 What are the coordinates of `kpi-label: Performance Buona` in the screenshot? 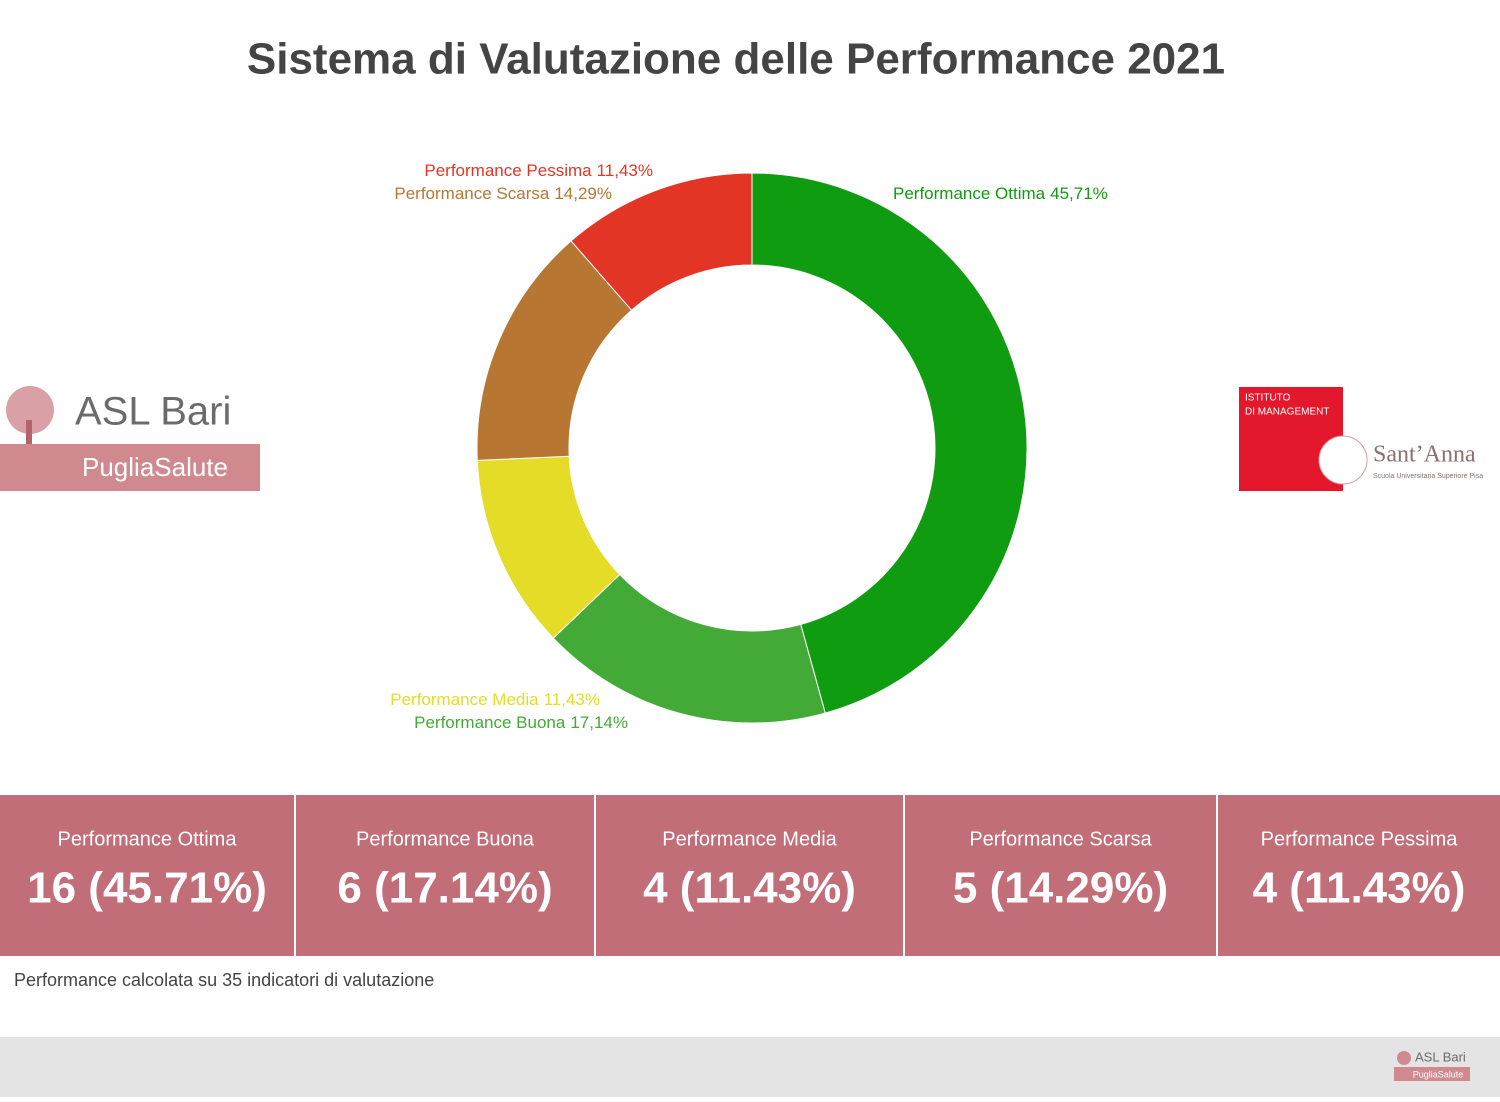 It's located at (445, 839).